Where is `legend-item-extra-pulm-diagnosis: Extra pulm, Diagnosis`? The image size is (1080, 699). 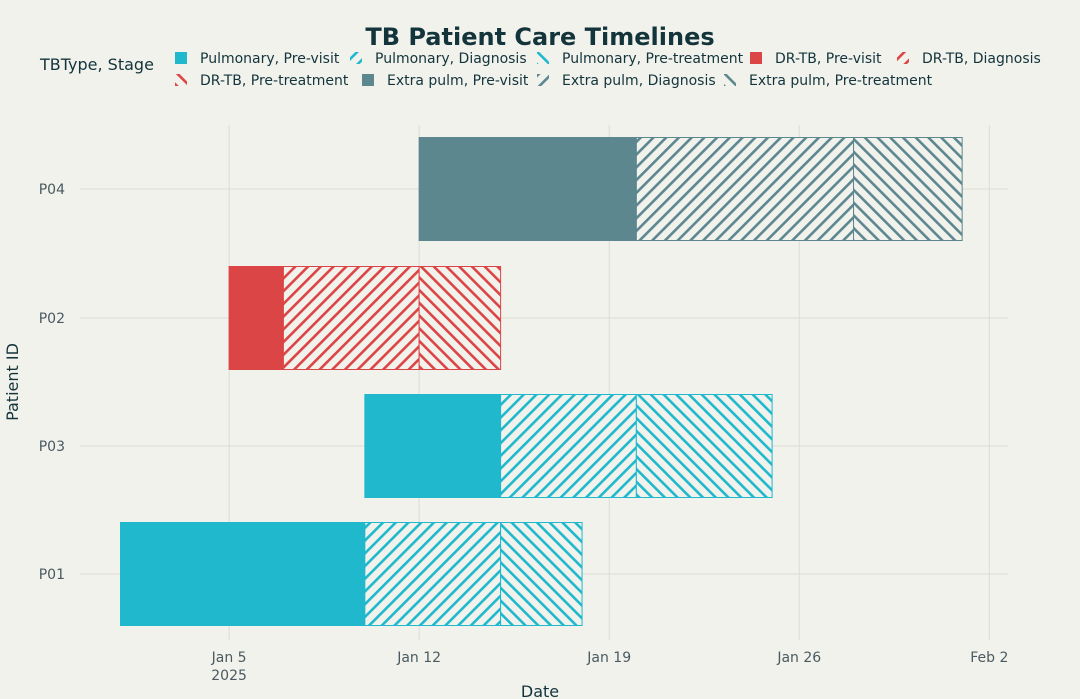
legend-item-extra-pulm-diagnosis: Extra pulm, Diagnosis is located at coordinates (626, 81).